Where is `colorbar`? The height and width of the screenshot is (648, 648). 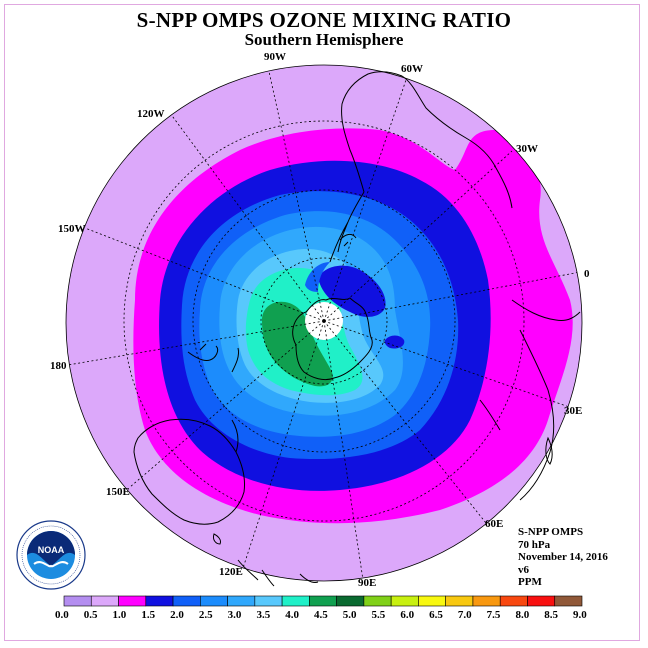 colorbar is located at coordinates (323, 601).